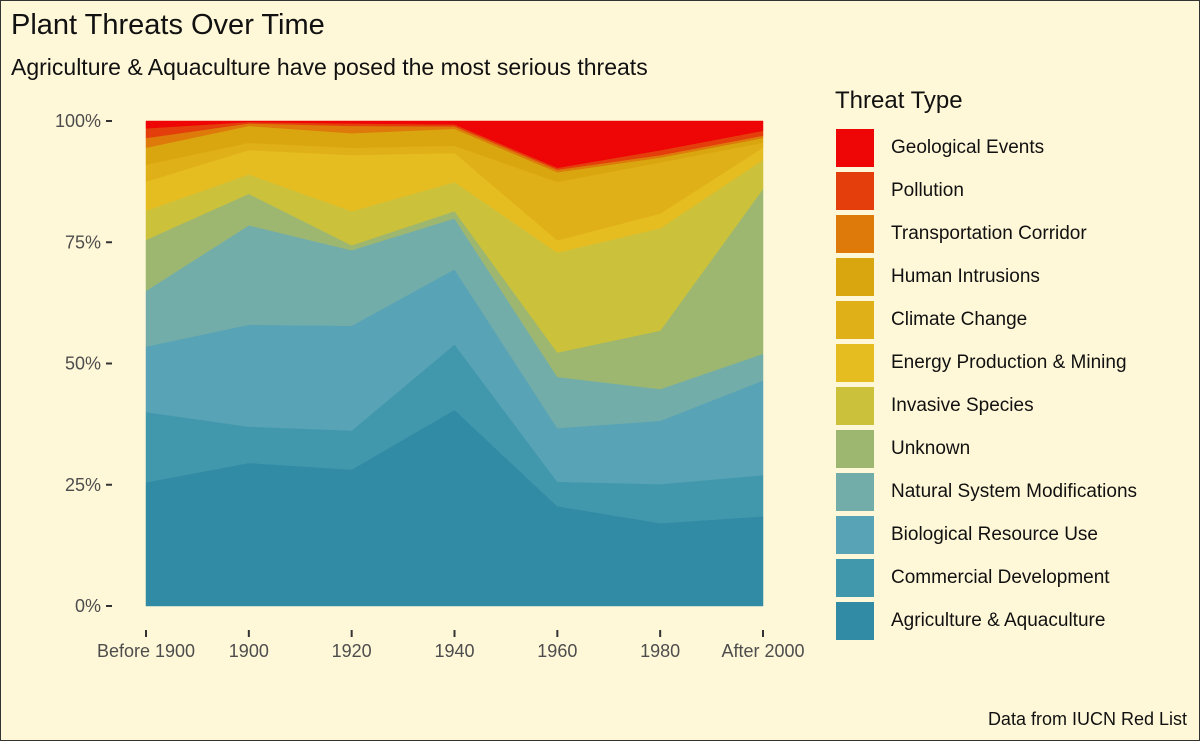 The width and height of the screenshot is (1200, 741). What do you see at coordinates (83, 242) in the screenshot?
I see `y-tick-label: 75%` at bounding box center [83, 242].